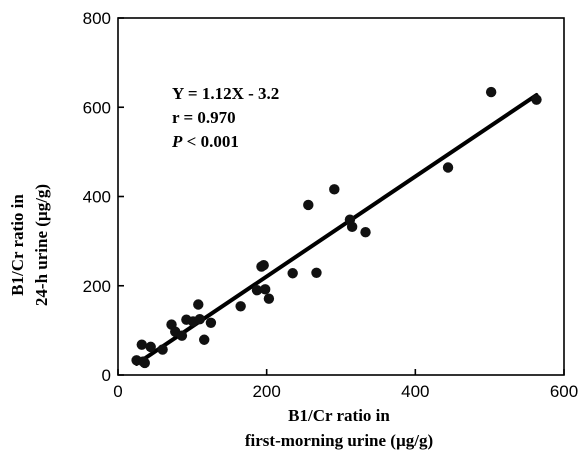 The width and height of the screenshot is (580, 455). I want to click on correlation-coefficient: r = 0.970, so click(204, 117).